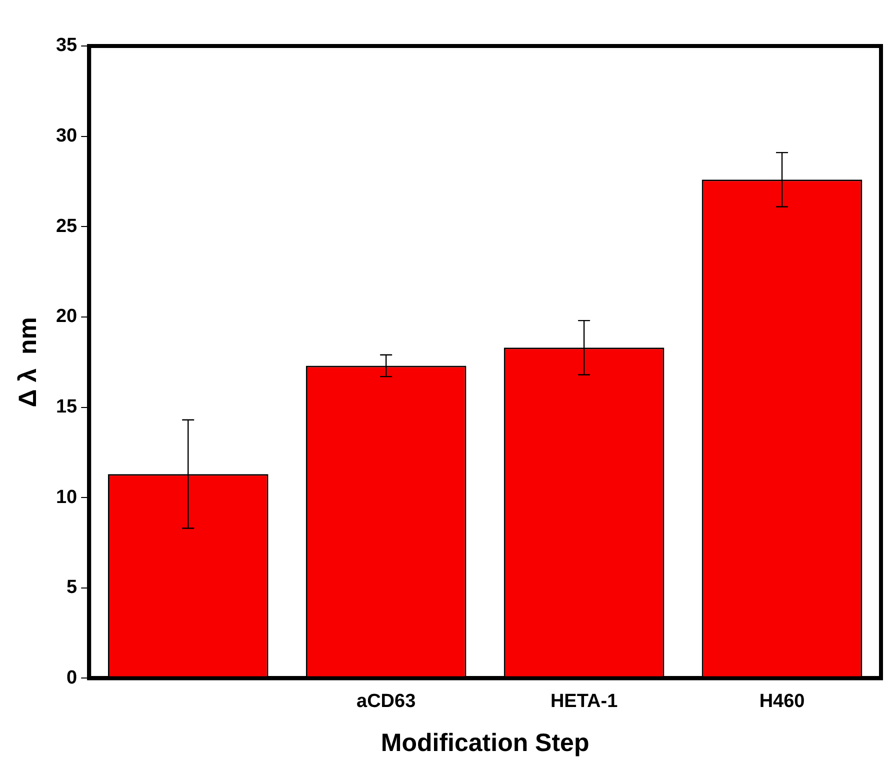 Image resolution: width=889 pixels, height=771 pixels. Describe the element at coordinates (386, 701) in the screenshot. I see `x-tick-label: aCD63` at that location.